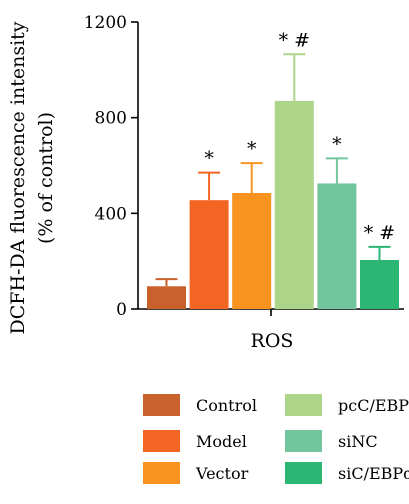 The width and height of the screenshot is (409, 504). What do you see at coordinates (111, 166) in the screenshot?
I see `y-ticks: 0 400 800 1200` at bounding box center [111, 166].